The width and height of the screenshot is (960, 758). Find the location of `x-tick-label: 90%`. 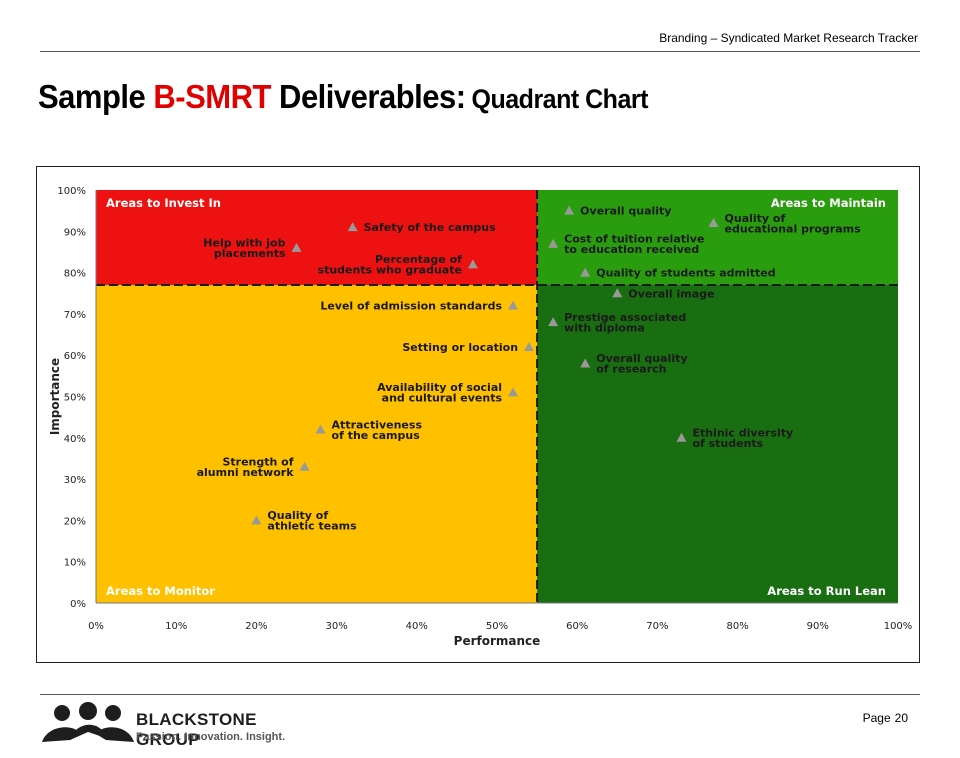

x-tick-label: 90% is located at coordinates (818, 626).